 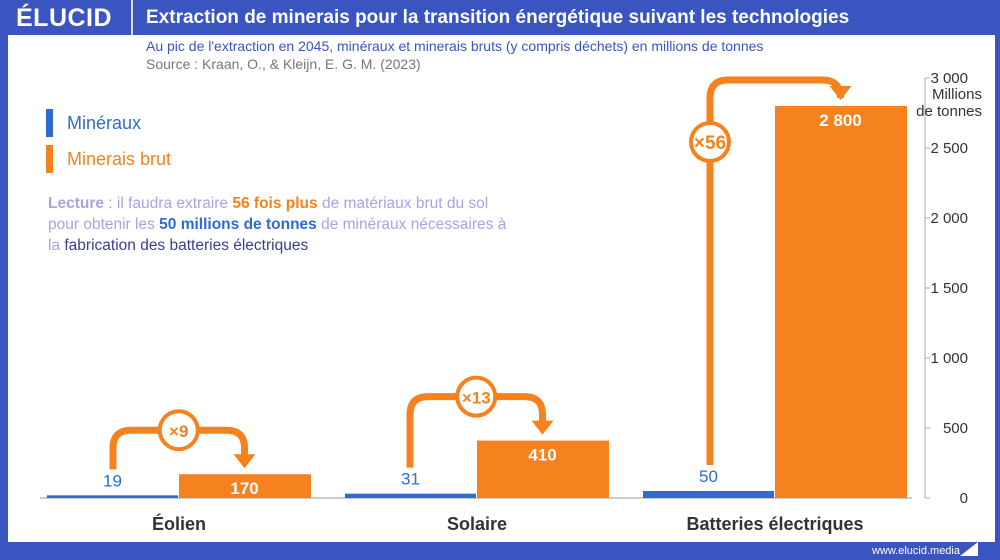 I want to click on multiplier-label: ×56, so click(x=710, y=143).